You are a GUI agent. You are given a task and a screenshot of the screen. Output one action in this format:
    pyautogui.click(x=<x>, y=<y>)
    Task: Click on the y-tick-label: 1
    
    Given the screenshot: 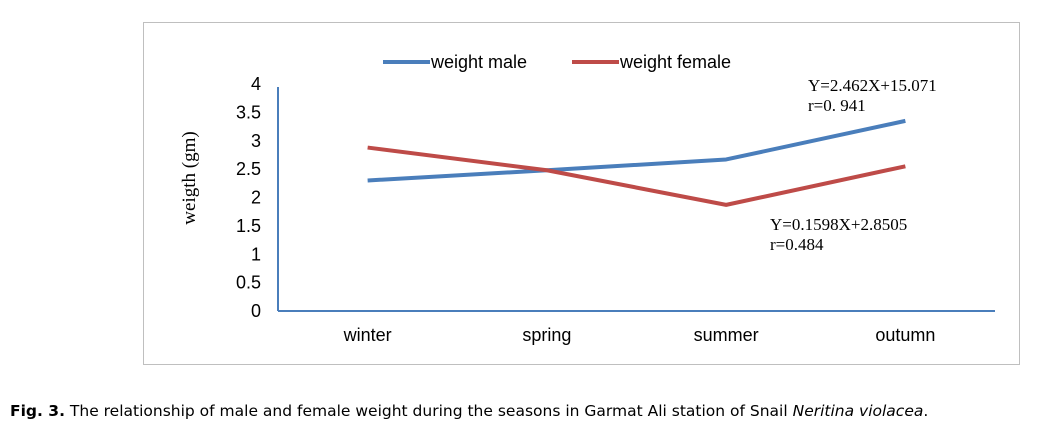 What is the action you would take?
    pyautogui.click(x=256, y=254)
    